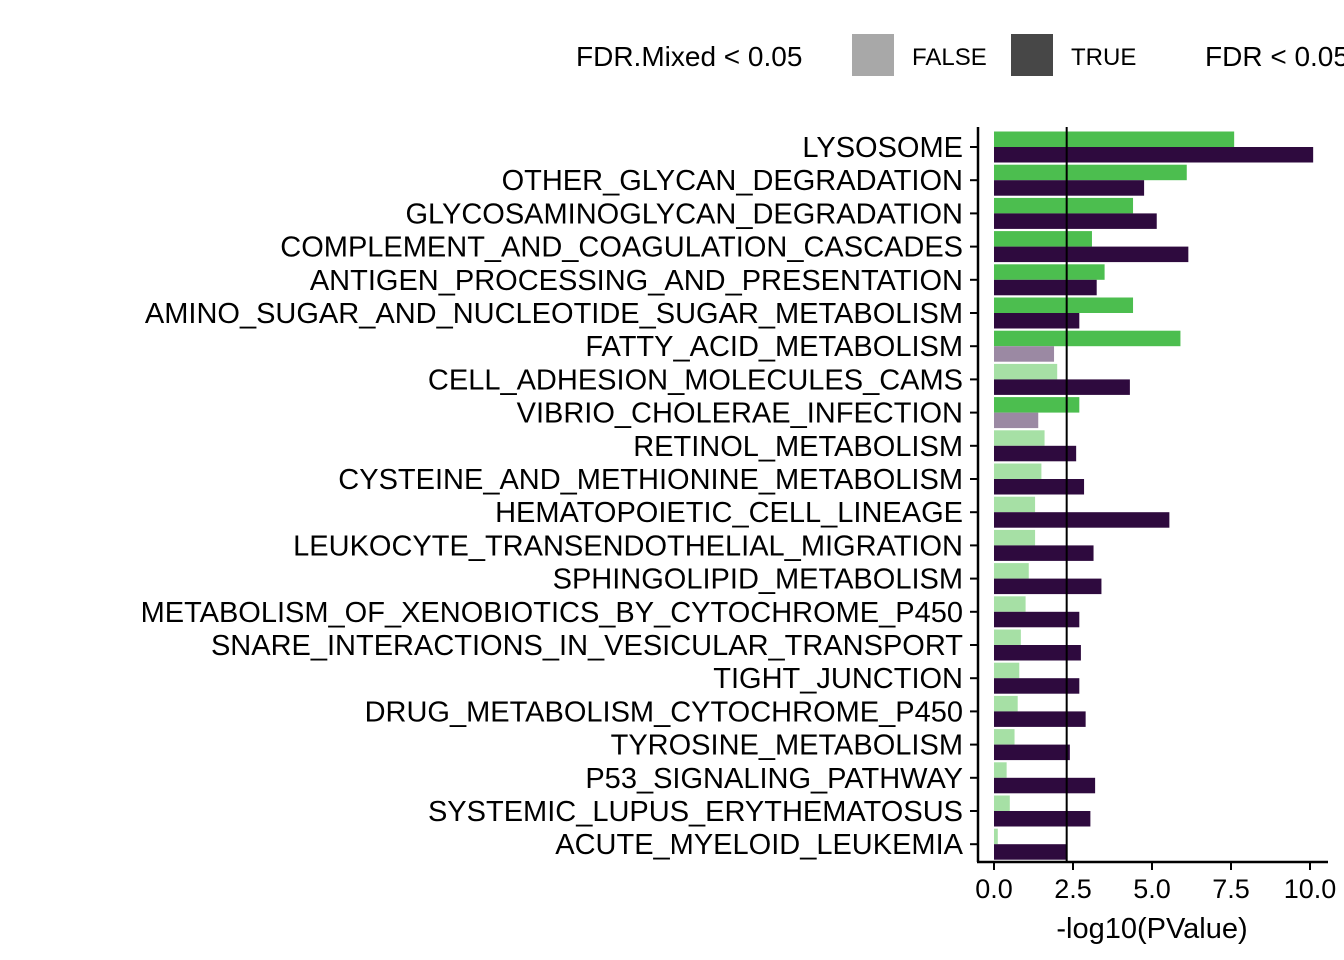  Describe the element at coordinates (994, 889) in the screenshot. I see `x-tick-label: 0.0` at that location.